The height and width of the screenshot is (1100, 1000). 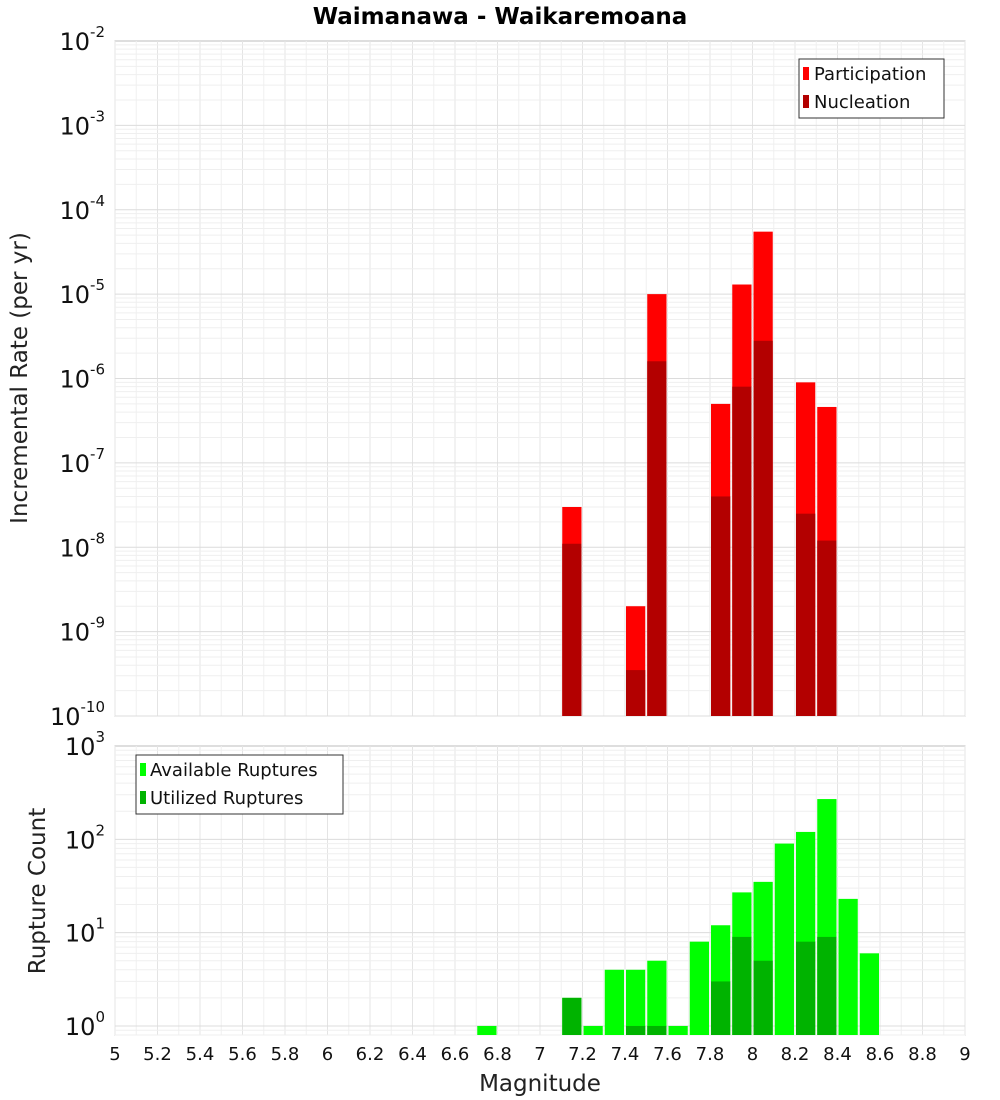 What do you see at coordinates (85, 744) in the screenshot?
I see `y-tick-label: 10³` at bounding box center [85, 744].